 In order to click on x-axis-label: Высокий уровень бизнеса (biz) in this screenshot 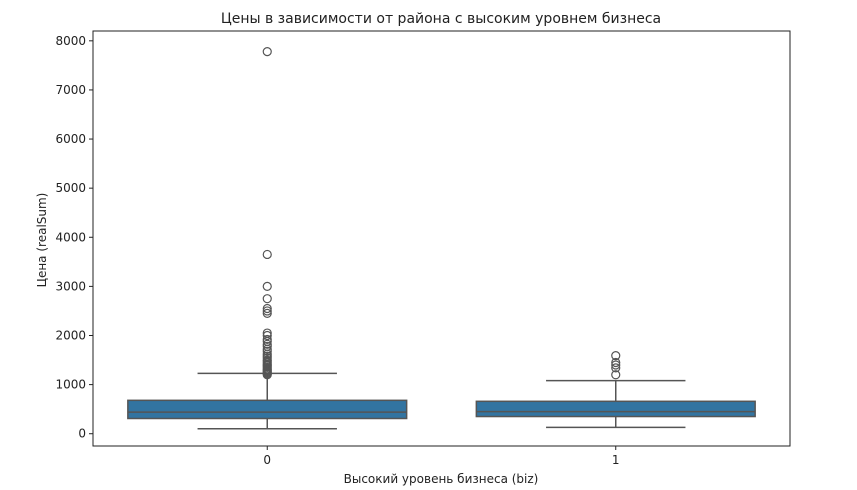, I will do `click(441, 479)`.